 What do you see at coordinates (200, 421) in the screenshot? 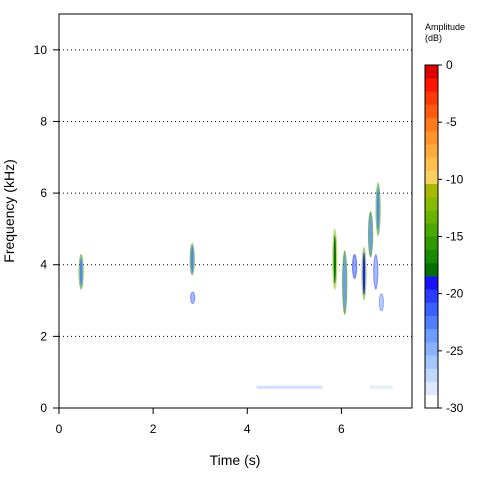
I see `x-axis: 0 2 4 6` at bounding box center [200, 421].